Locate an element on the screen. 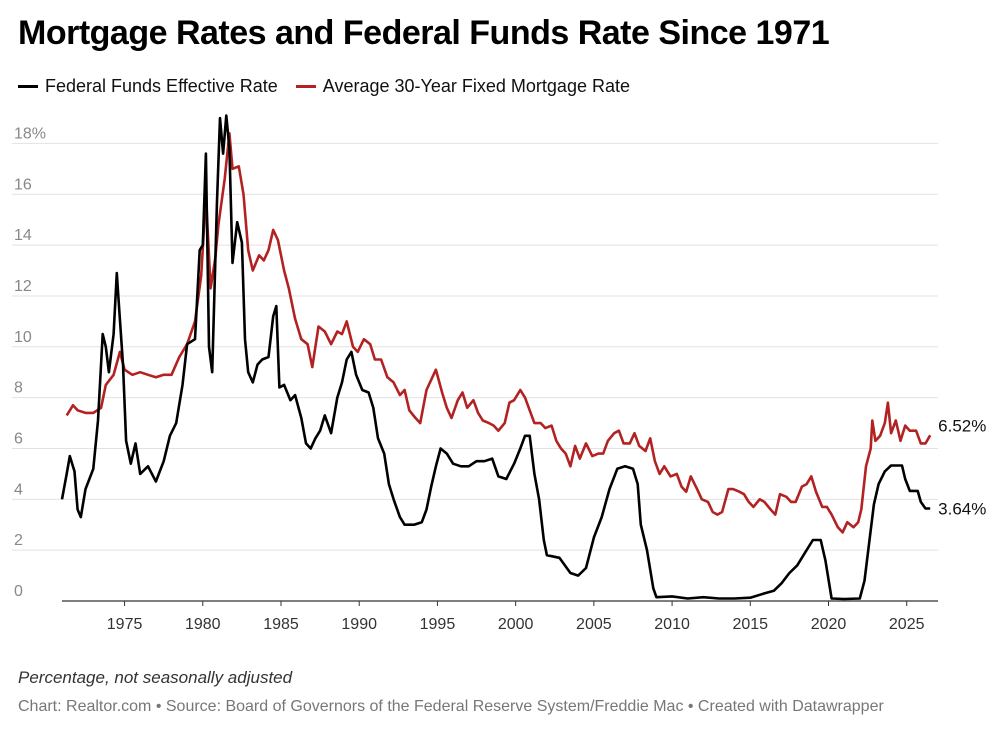 The height and width of the screenshot is (734, 1000). legend-item-fed-funds: Federal Funds Effective Rate is located at coordinates (148, 86).